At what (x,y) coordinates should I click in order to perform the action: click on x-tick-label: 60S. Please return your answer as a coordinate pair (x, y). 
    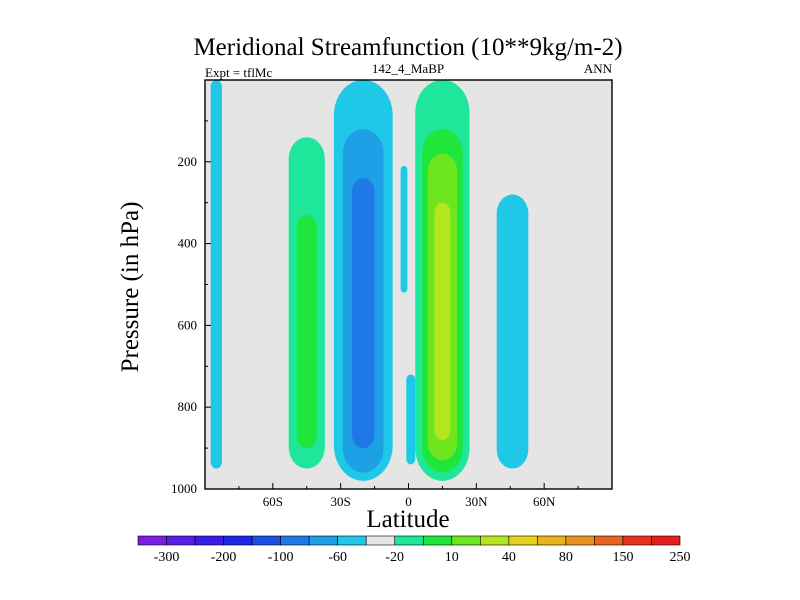
    Looking at the image, I should click on (273, 501).